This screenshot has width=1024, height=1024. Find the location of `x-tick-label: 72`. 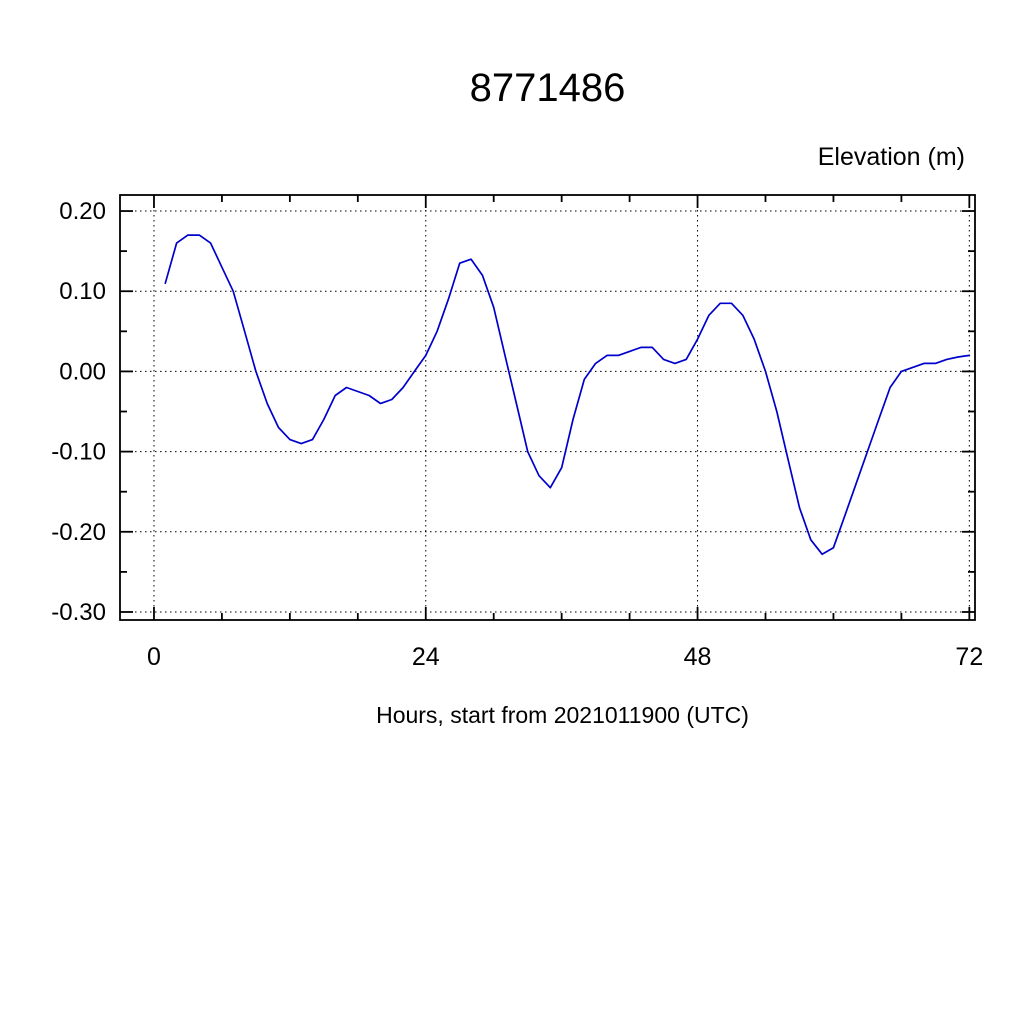

x-tick-label: 72 is located at coordinates (969, 657).